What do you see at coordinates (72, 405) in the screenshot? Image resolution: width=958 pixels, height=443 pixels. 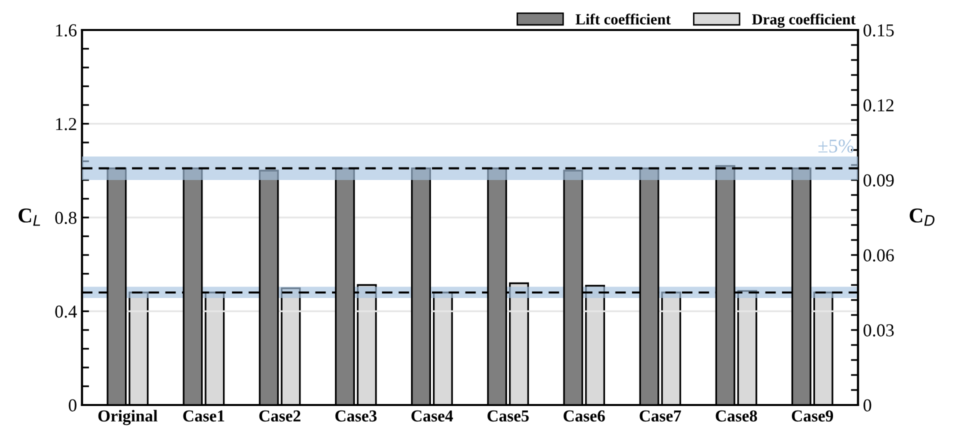 I see `y-tick-label: 0` at bounding box center [72, 405].